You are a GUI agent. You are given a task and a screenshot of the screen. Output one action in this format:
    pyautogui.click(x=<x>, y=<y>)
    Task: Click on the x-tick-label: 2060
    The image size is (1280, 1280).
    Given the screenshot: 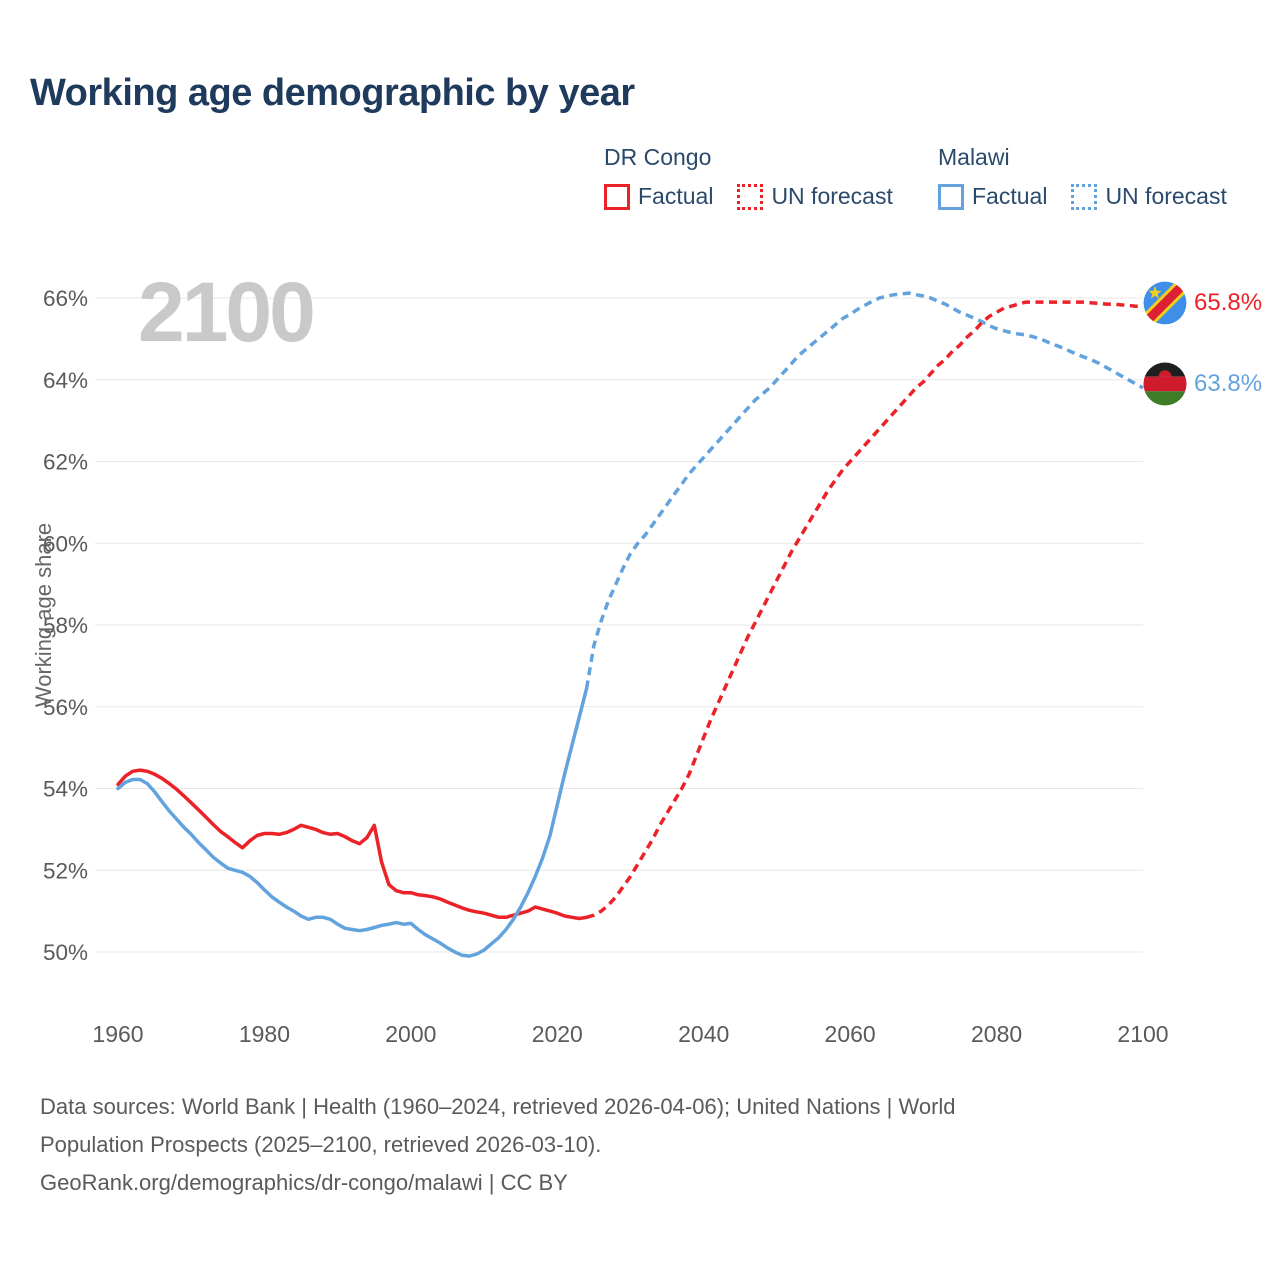 What is the action you would take?
    pyautogui.click(x=850, y=1034)
    